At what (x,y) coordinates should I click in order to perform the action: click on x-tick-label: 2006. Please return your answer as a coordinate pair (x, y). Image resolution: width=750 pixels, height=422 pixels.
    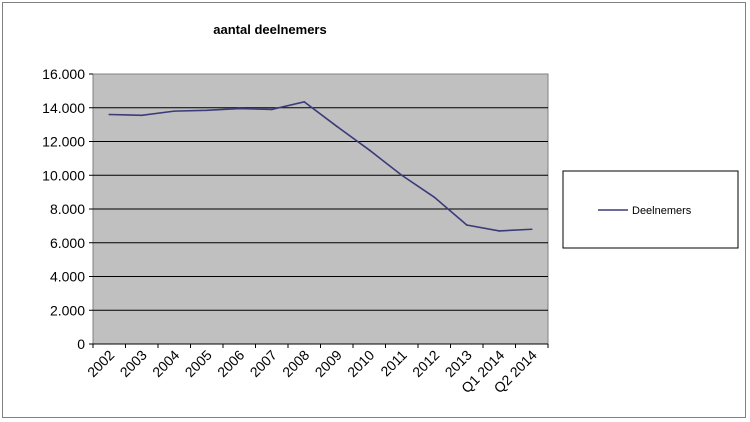
    Looking at the image, I should click on (230, 363).